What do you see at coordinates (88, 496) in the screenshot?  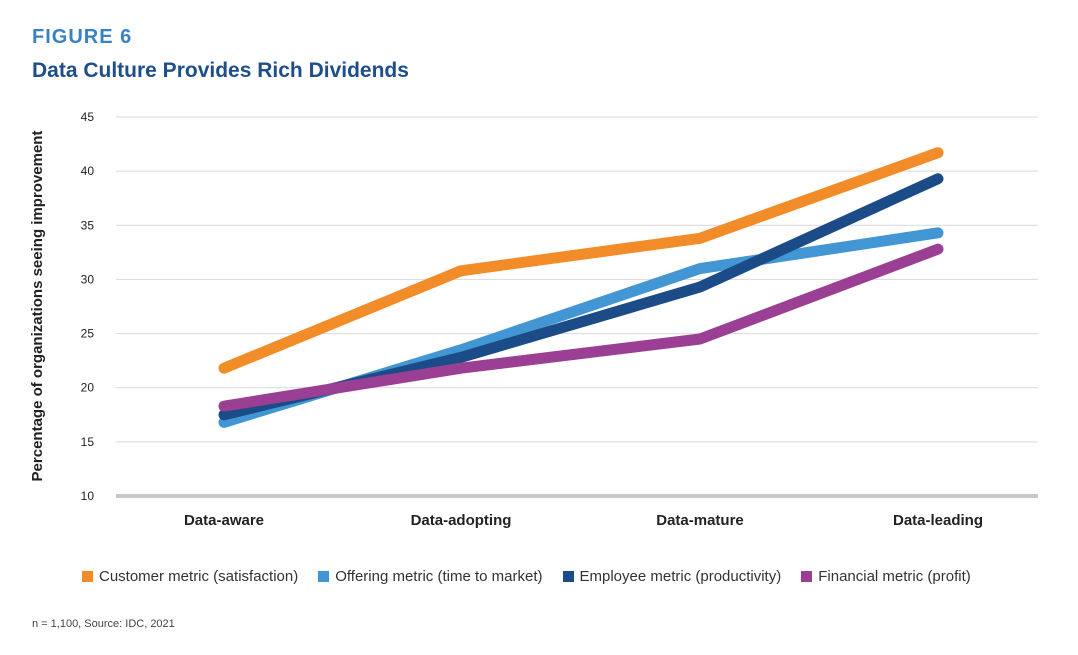 I see `y-tick-label: 10` at bounding box center [88, 496].